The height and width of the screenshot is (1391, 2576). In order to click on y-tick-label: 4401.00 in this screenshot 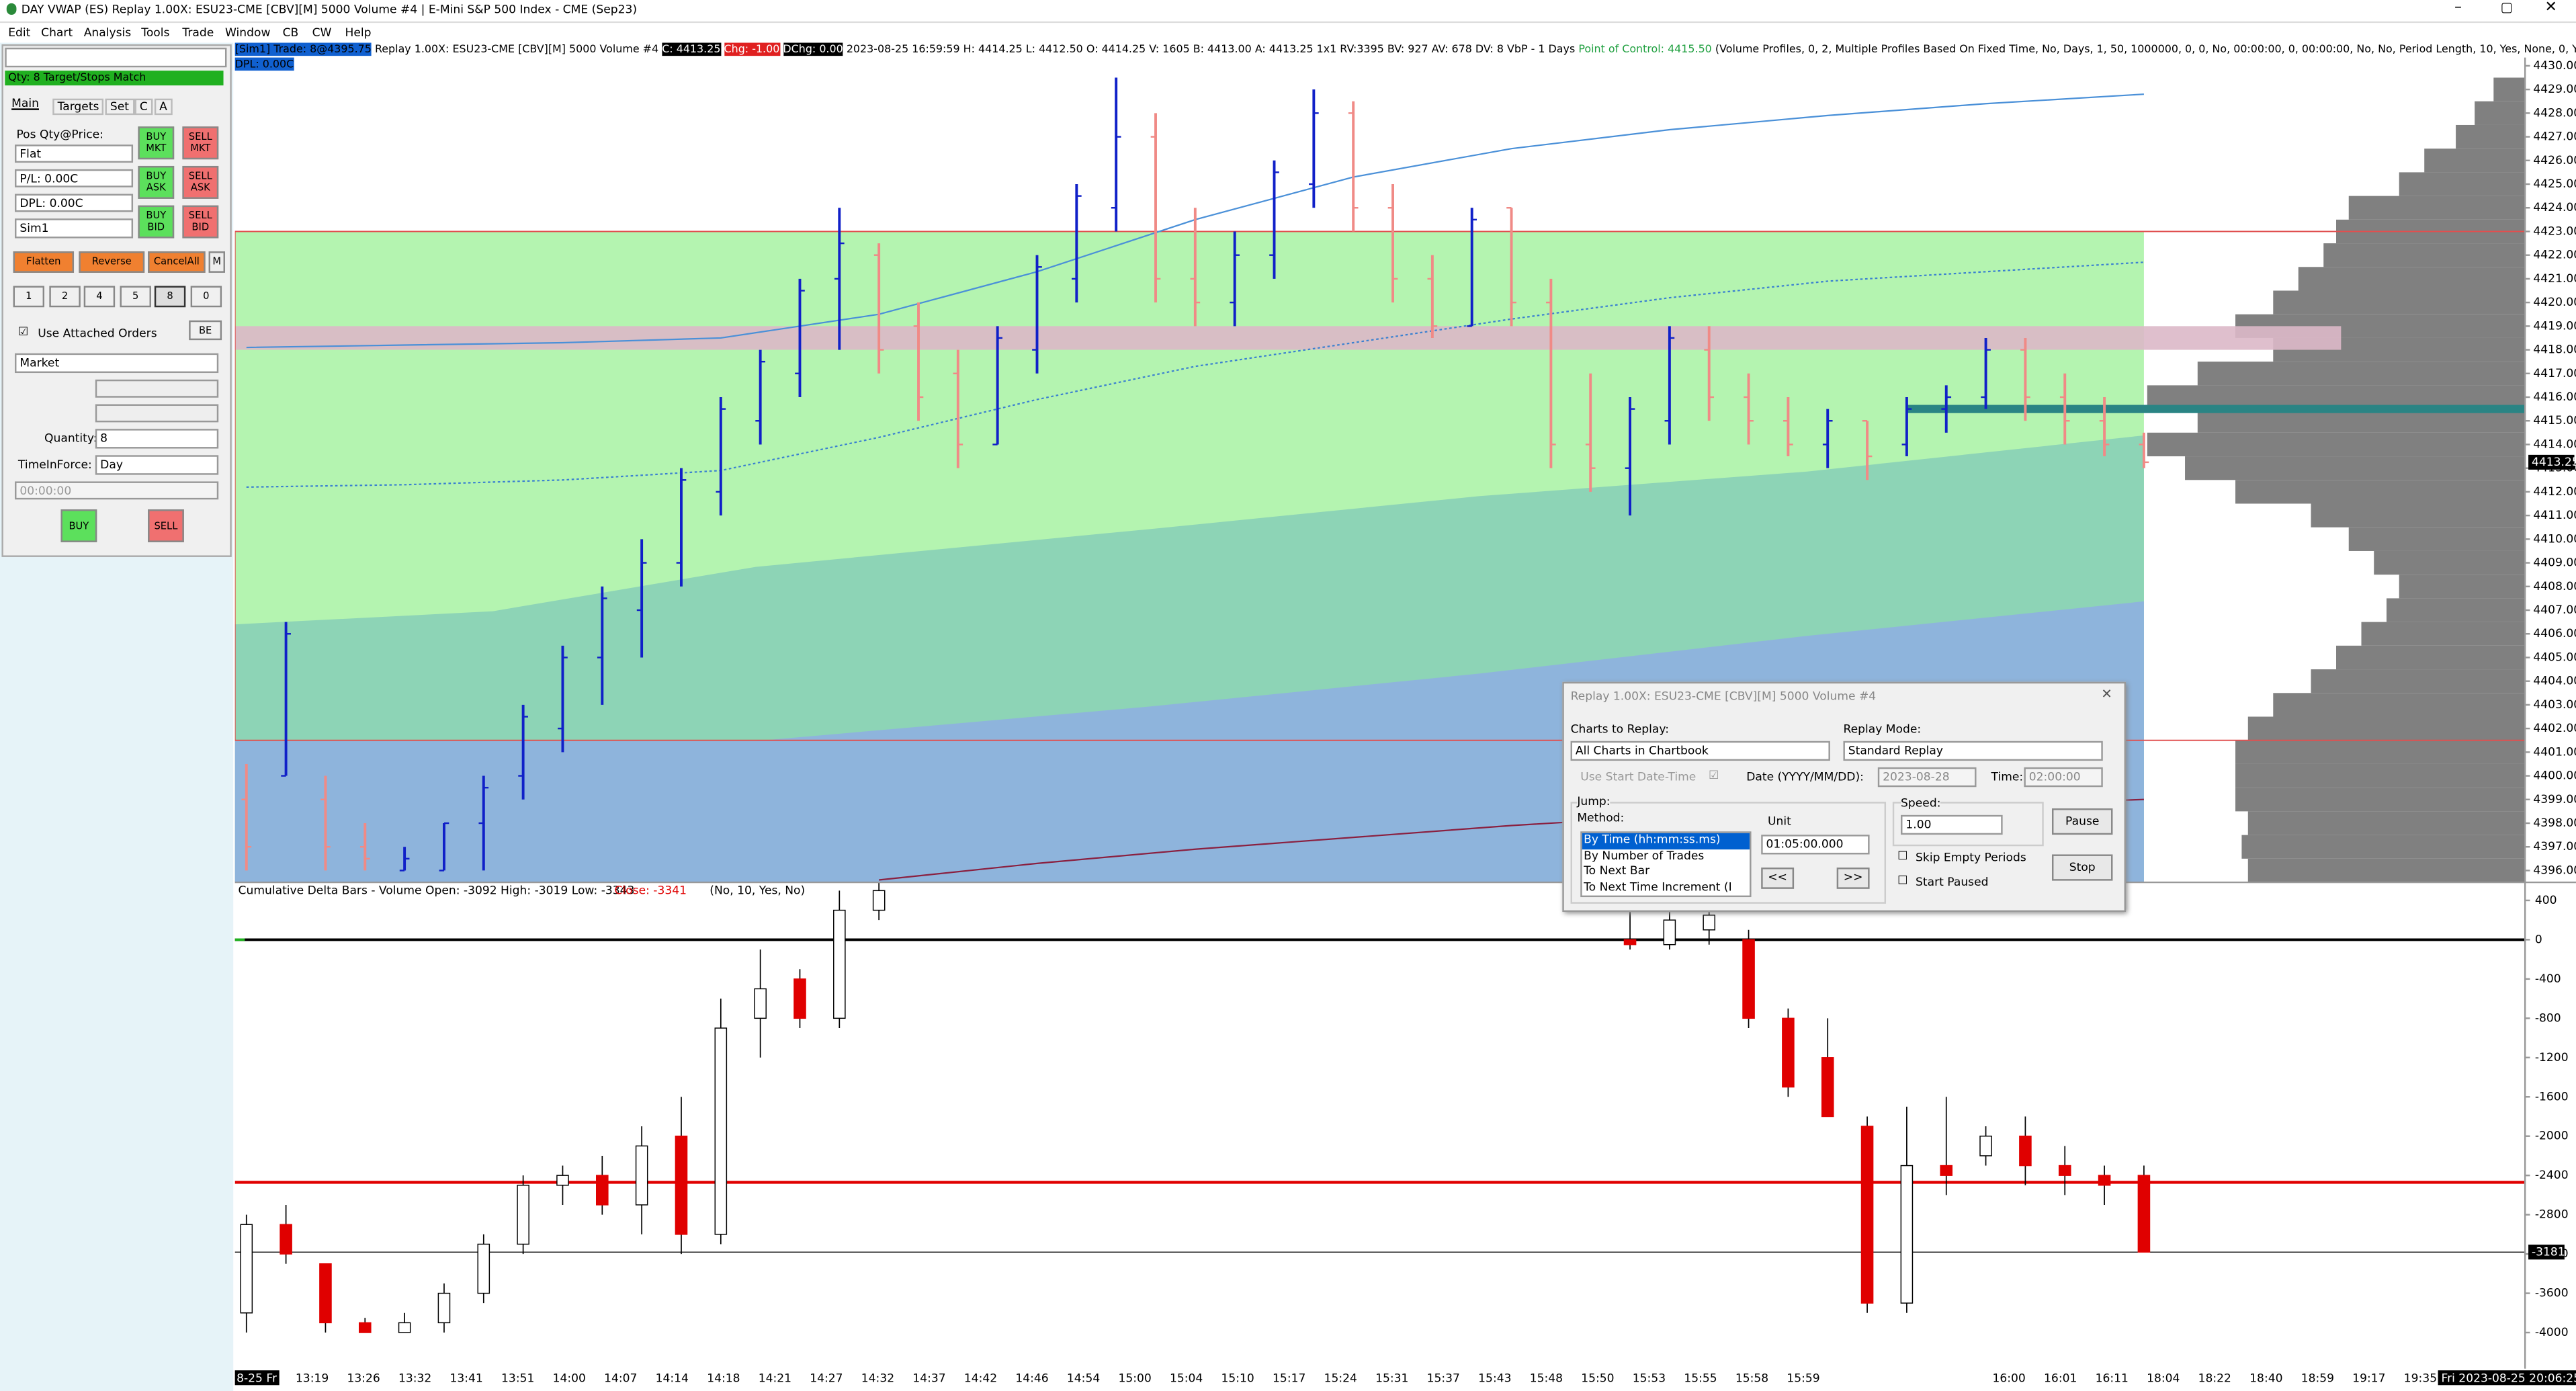, I will do `click(2554, 752)`.